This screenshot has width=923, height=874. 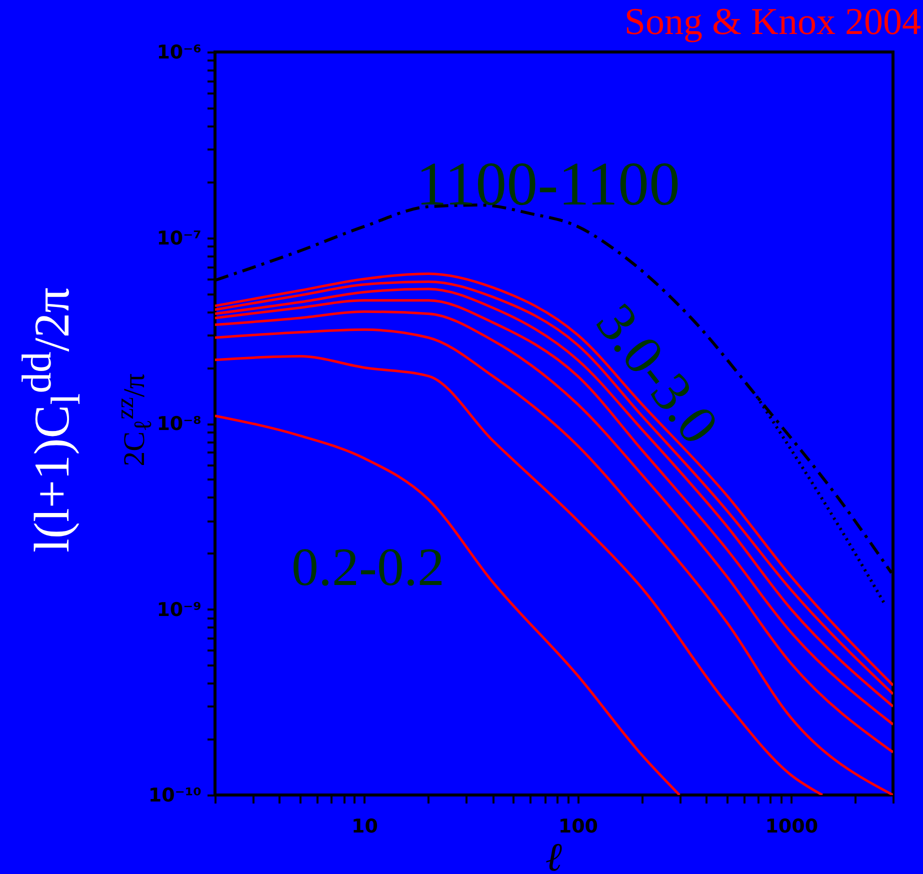 I want to click on y-tick-label: 10⁻⁸, so click(x=179, y=424).